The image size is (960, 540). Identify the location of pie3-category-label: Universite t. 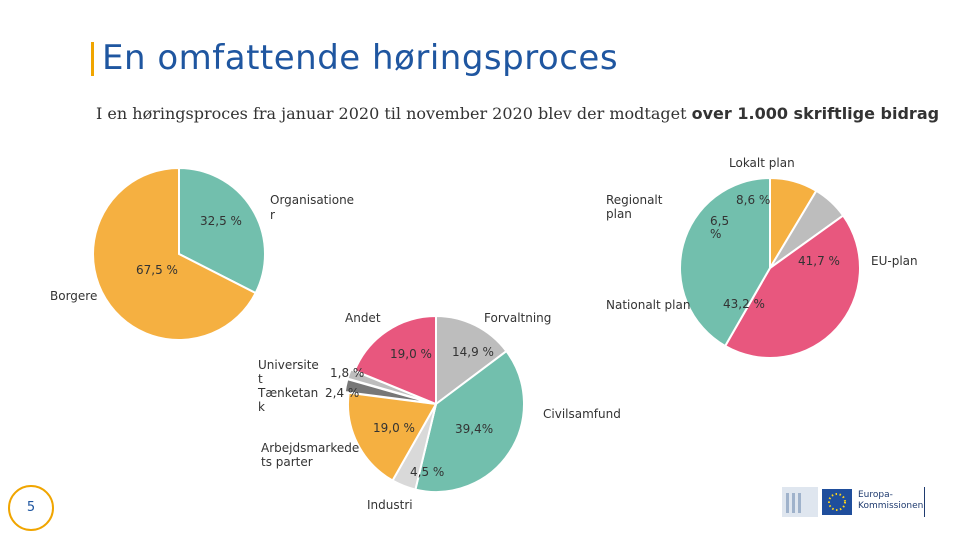
(288, 372).